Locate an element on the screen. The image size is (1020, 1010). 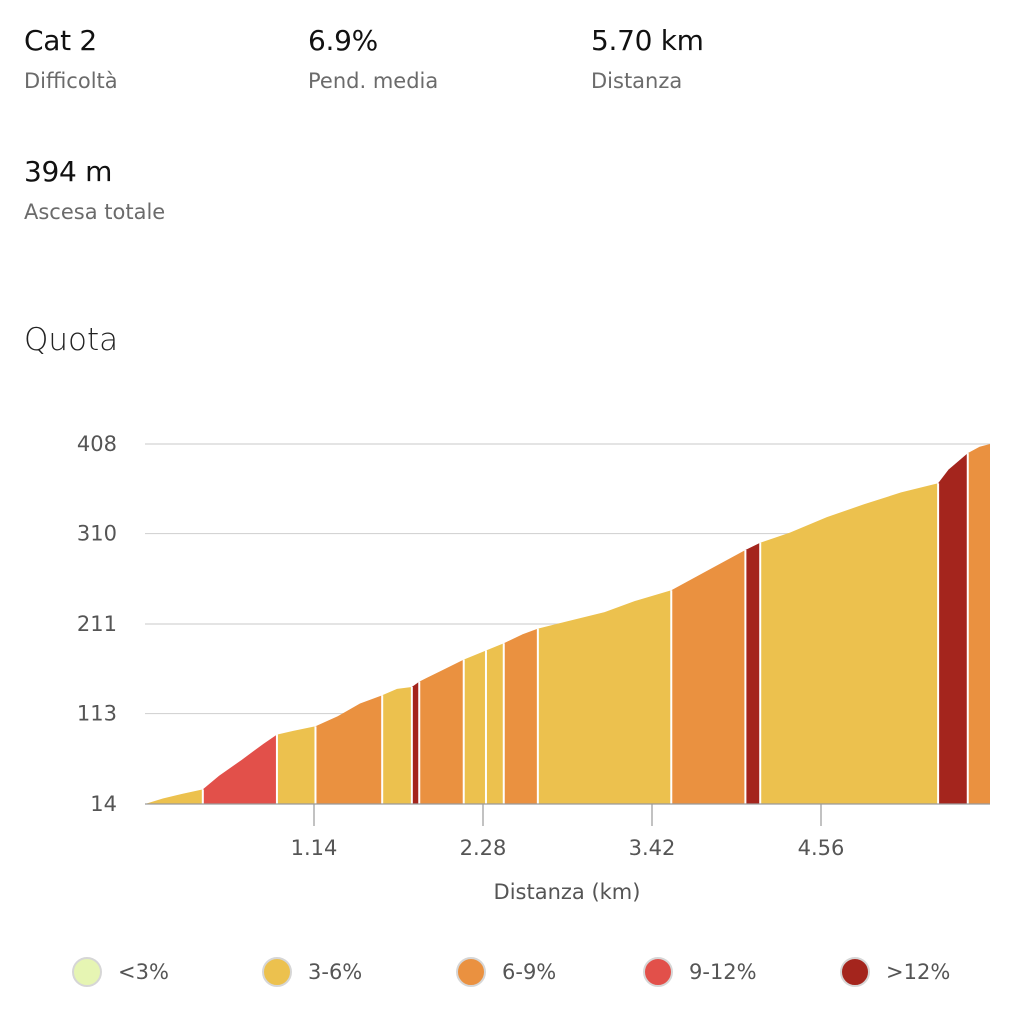
y-tick-label: 211 is located at coordinates (97, 624).